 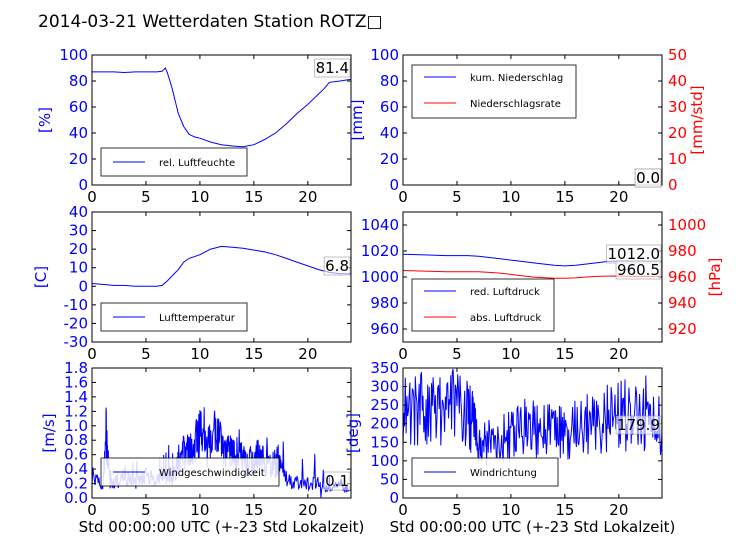 I want to click on legend-box-temperature, so click(x=174, y=317).